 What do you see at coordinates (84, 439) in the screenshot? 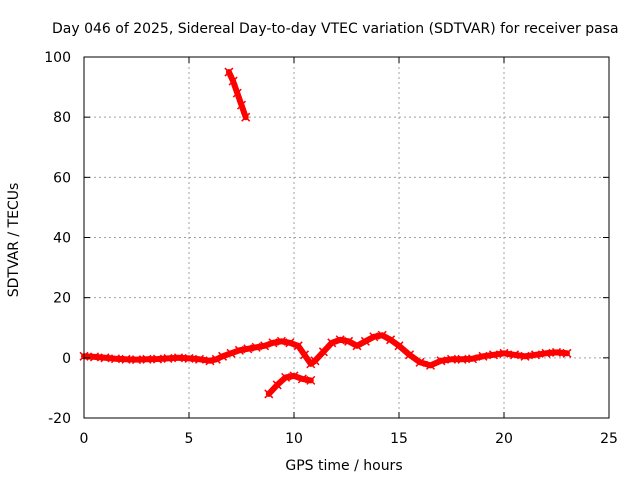
I see `x-tick-label: 0` at bounding box center [84, 439].